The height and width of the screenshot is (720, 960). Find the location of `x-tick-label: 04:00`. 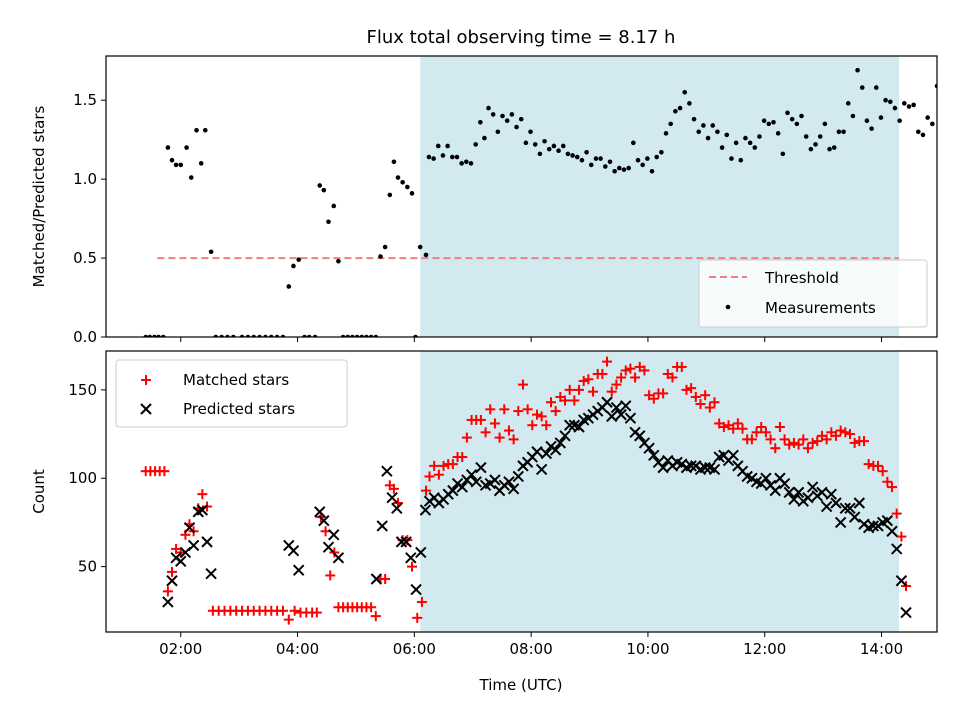

x-tick-label: 04:00 is located at coordinates (297, 649).